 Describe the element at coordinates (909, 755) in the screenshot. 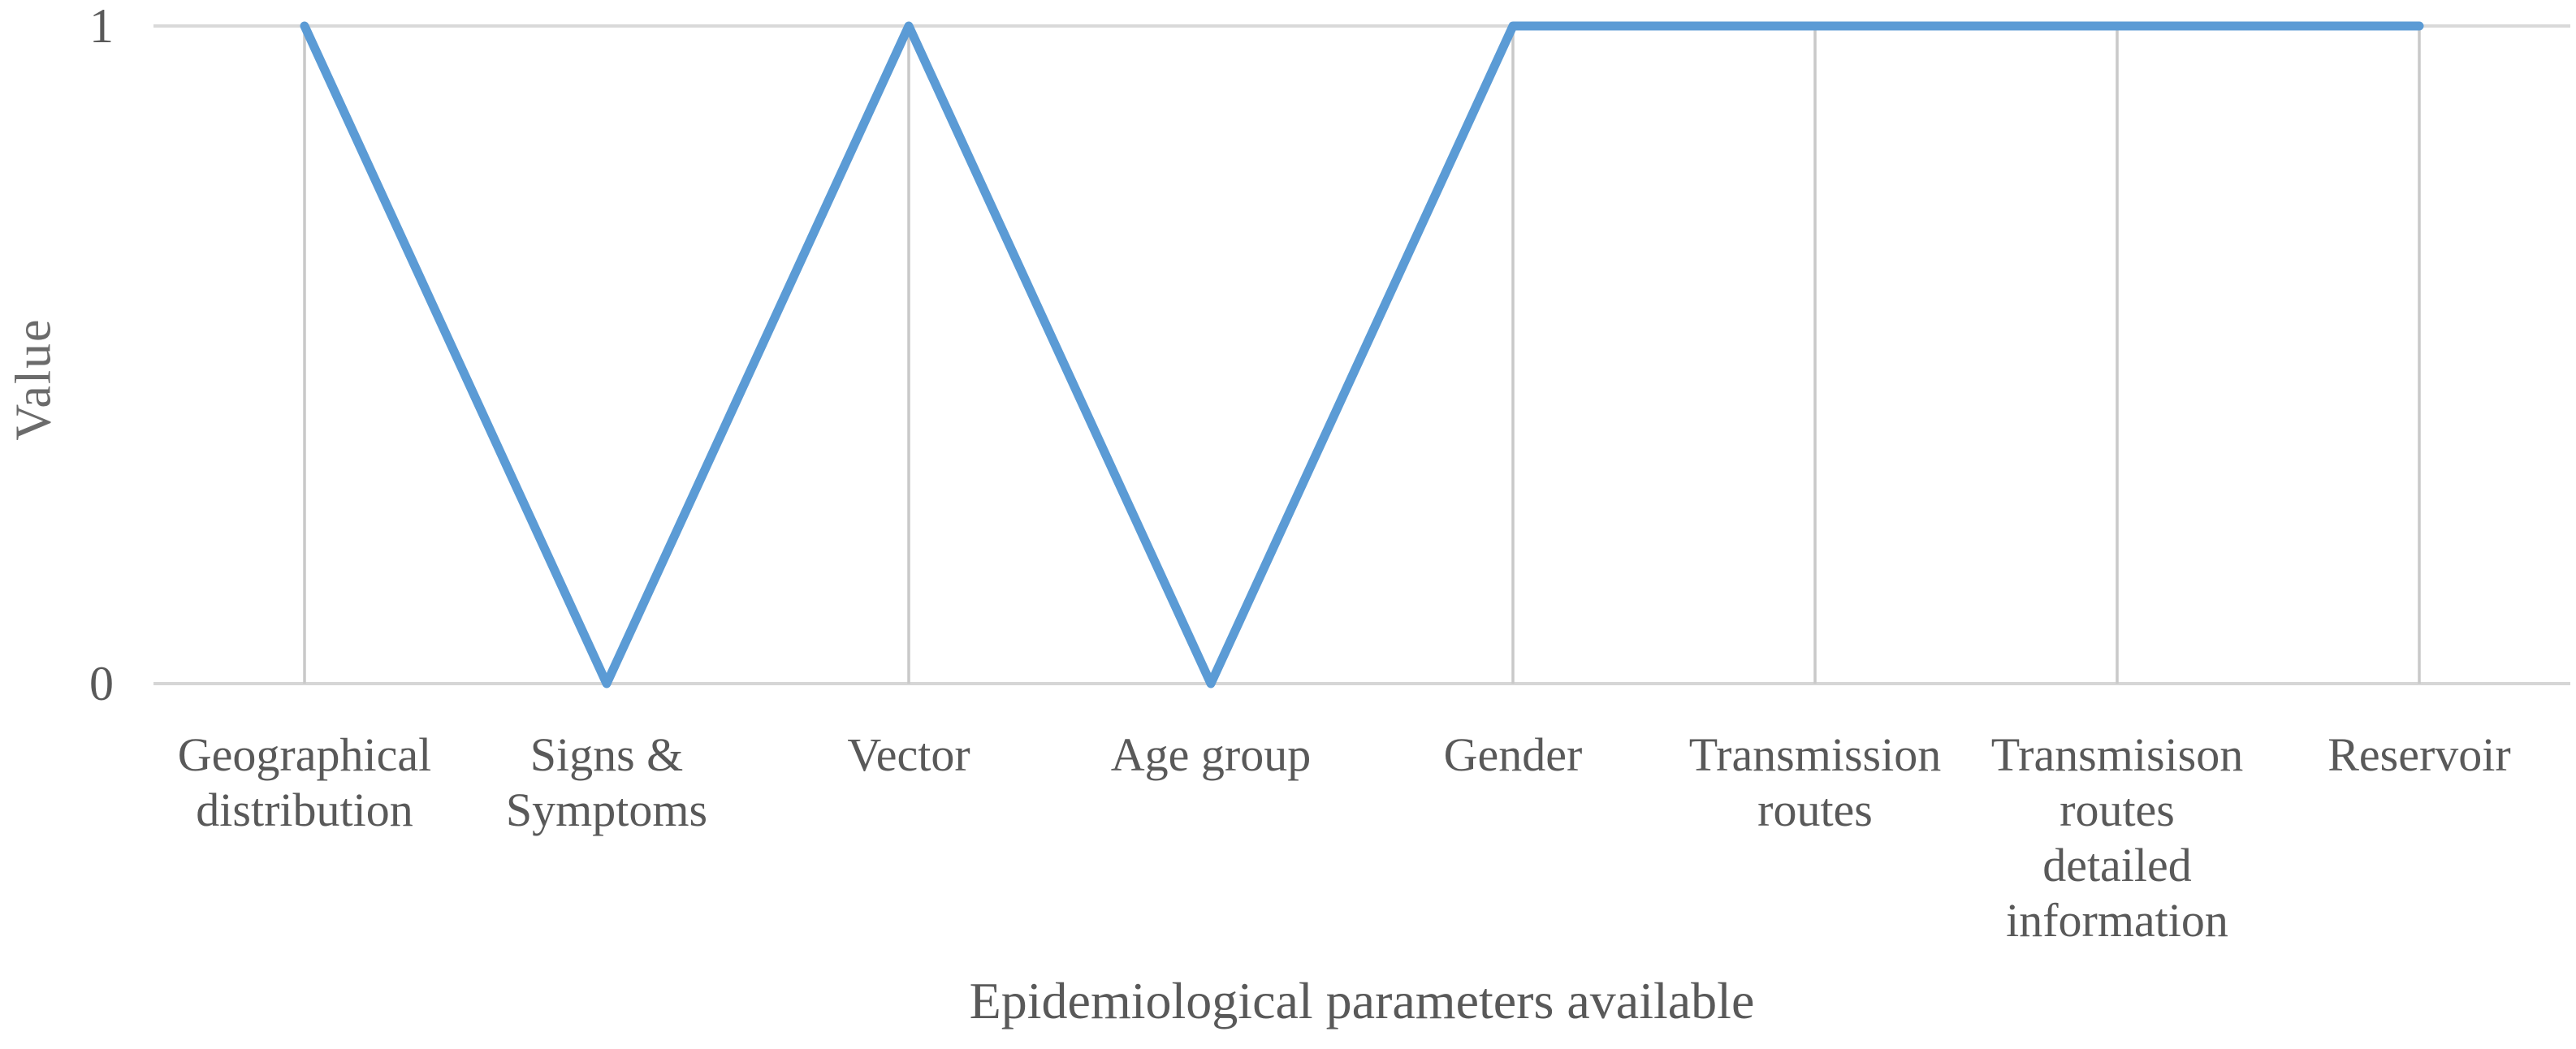

I see `x-tick-label: Vector` at that location.